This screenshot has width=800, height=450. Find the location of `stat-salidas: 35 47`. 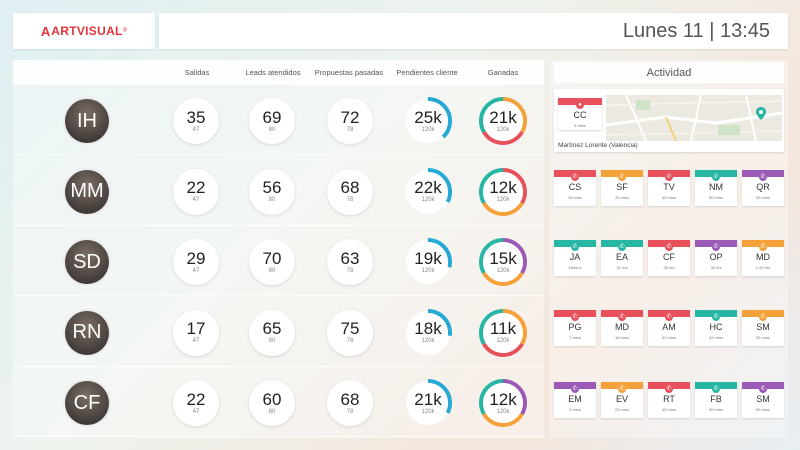

stat-salidas: 35 47 is located at coordinates (196, 121).